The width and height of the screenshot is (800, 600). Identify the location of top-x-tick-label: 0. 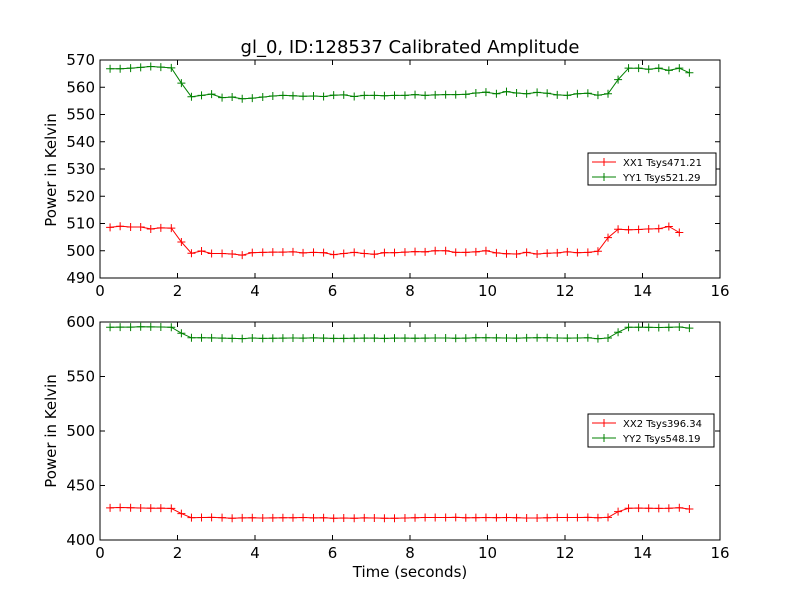
(100, 291).